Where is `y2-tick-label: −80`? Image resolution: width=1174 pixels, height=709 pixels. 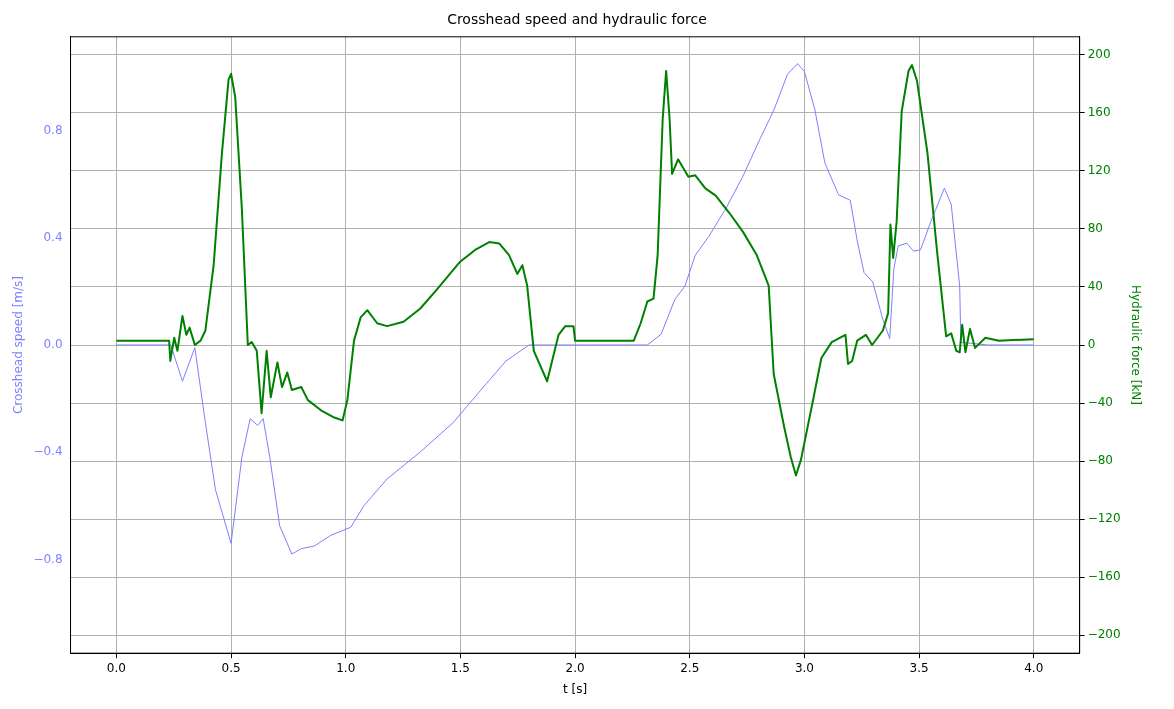
y2-tick-label: −80 is located at coordinates (1100, 460).